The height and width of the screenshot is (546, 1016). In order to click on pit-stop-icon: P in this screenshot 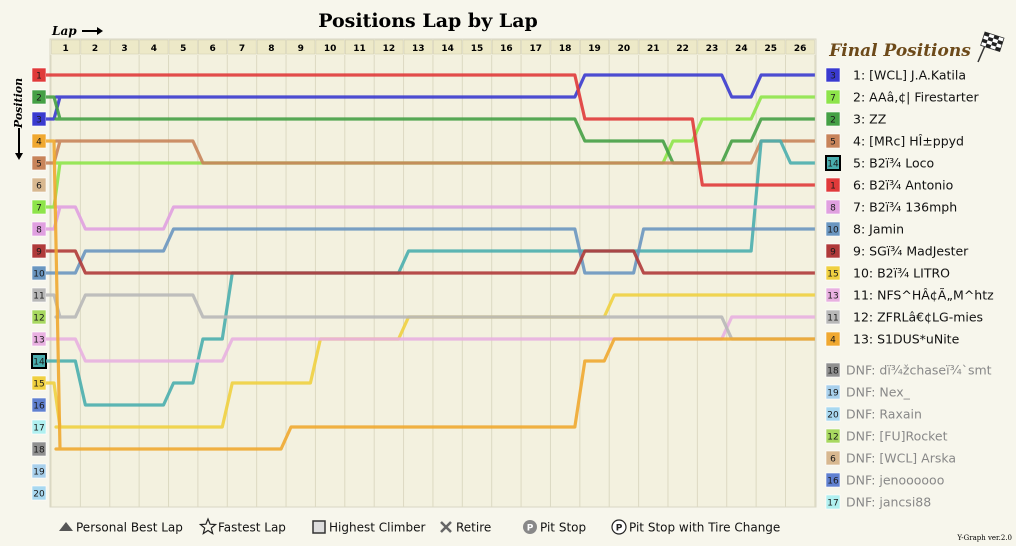, I will do `click(530, 527)`.